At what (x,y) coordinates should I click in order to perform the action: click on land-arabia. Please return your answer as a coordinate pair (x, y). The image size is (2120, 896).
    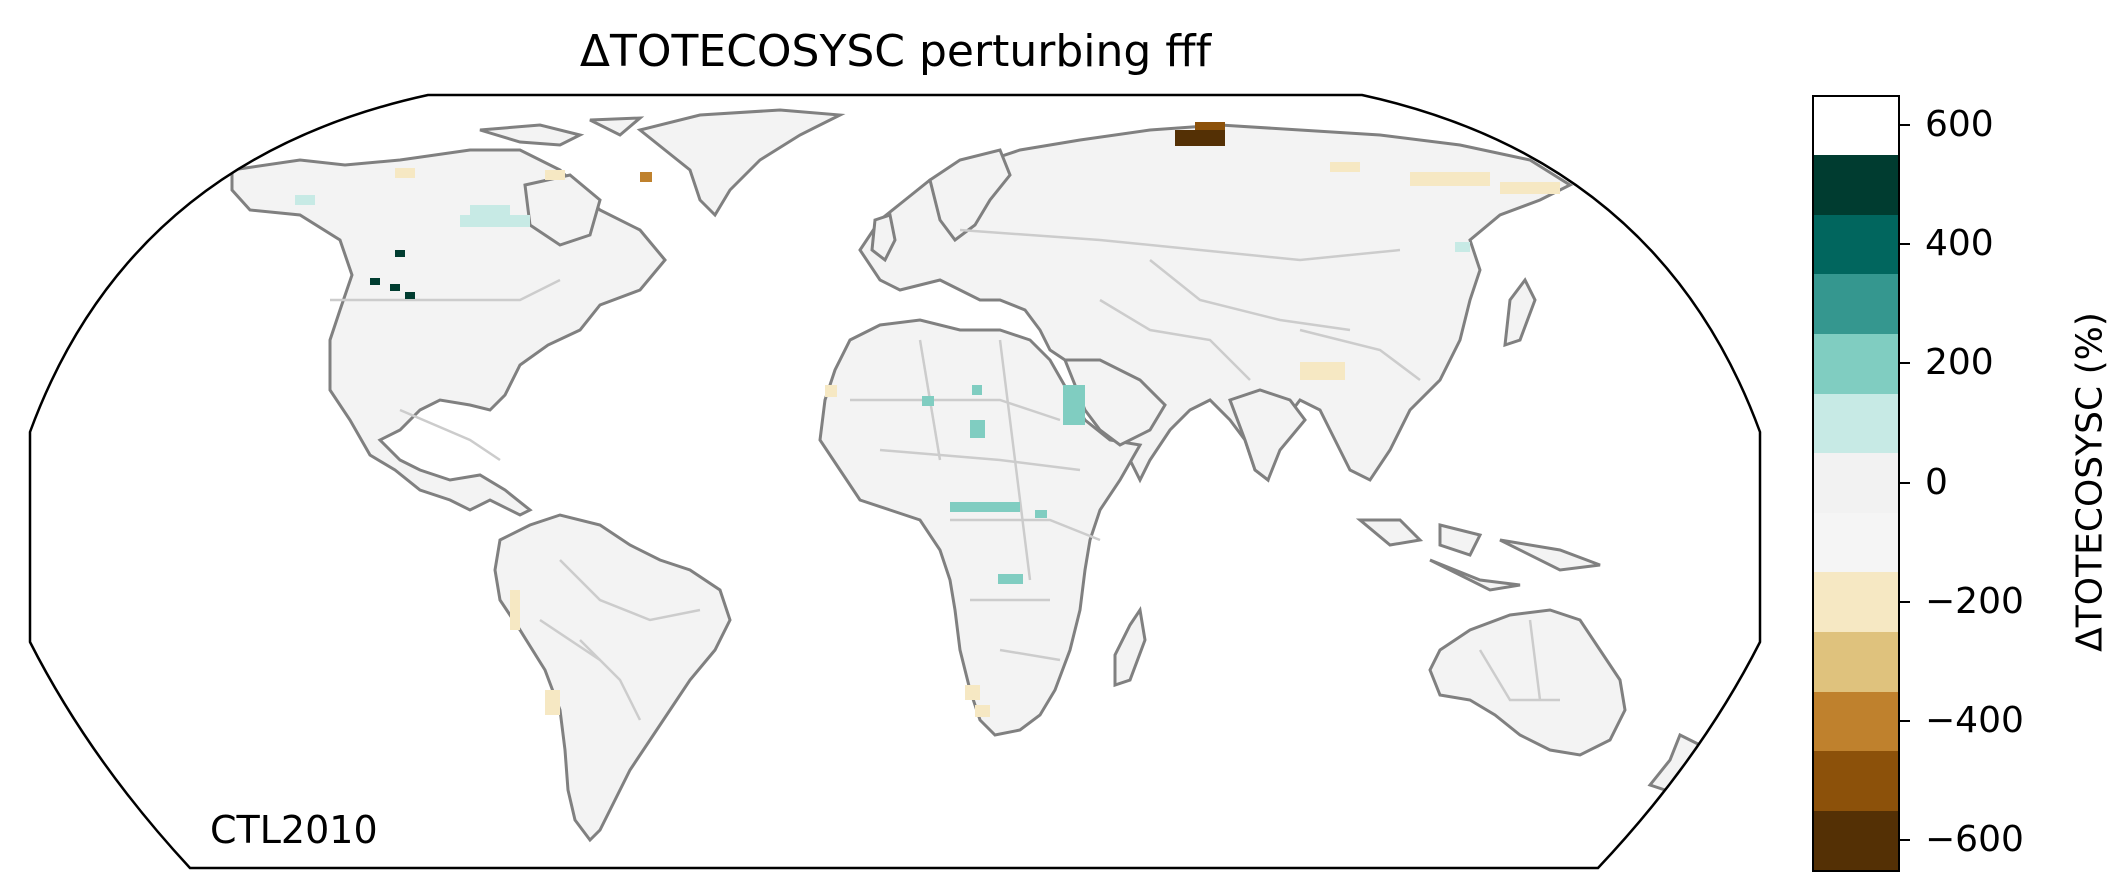
    Looking at the image, I should click on (1114, 402).